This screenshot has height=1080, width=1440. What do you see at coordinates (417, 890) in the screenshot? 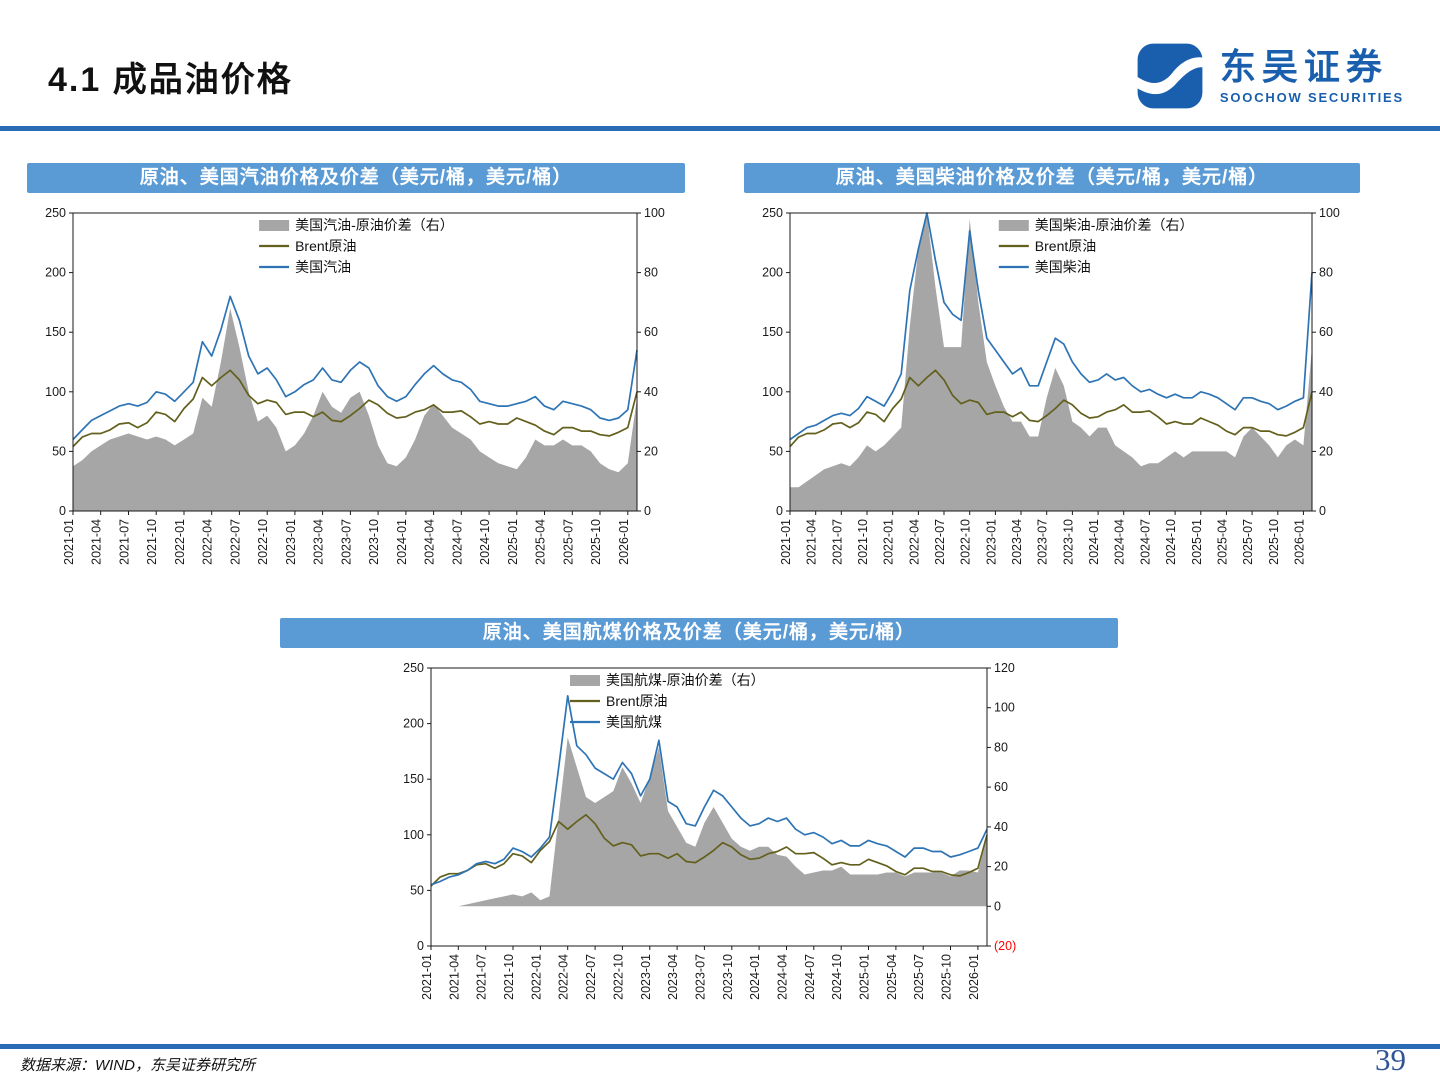
I see `left-axis-tick-label: 50` at bounding box center [417, 890].